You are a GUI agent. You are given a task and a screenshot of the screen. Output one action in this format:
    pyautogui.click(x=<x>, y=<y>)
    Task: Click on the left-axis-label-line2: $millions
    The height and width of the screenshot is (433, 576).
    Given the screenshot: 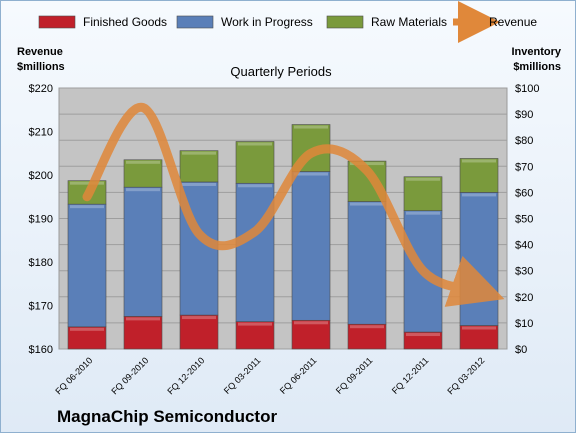 What is the action you would take?
    pyautogui.click(x=41, y=67)
    